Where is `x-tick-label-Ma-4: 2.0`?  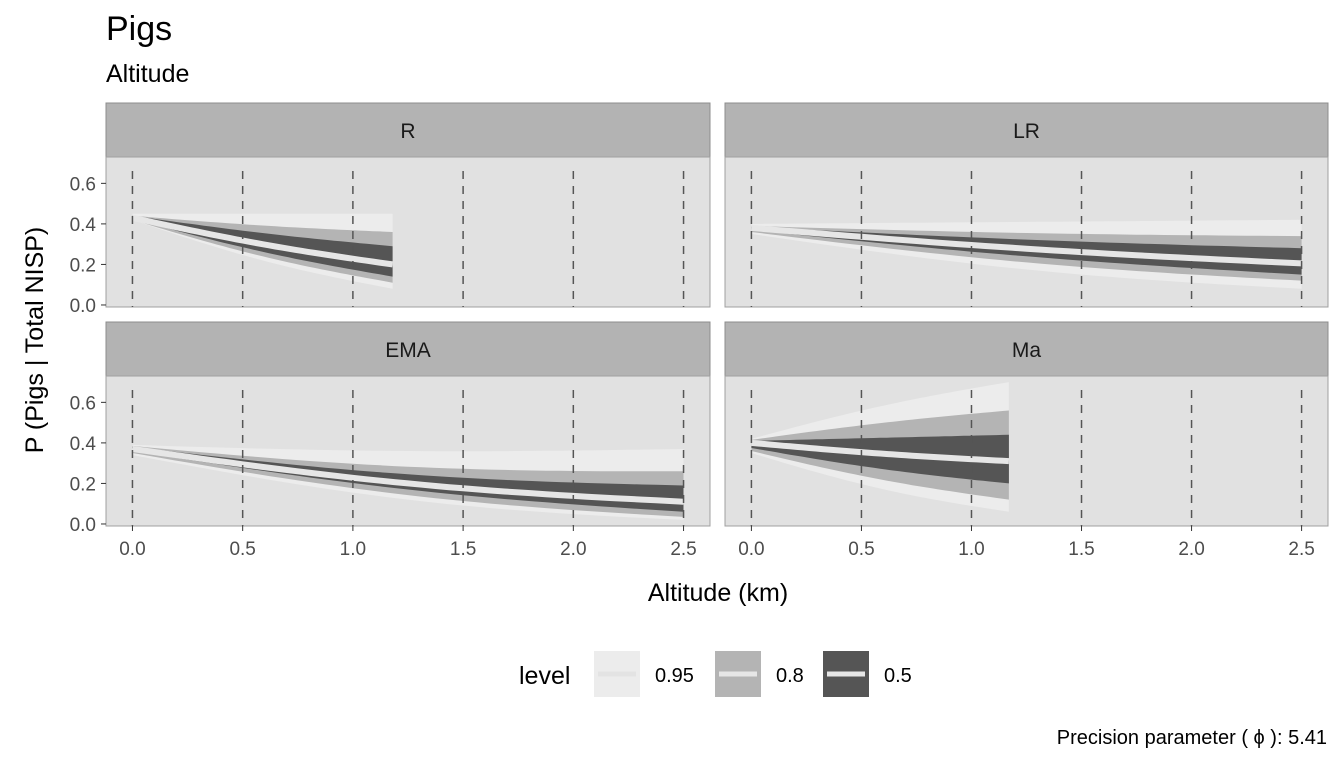 x-tick-label-Ma-4: 2.0 is located at coordinates (1191, 549).